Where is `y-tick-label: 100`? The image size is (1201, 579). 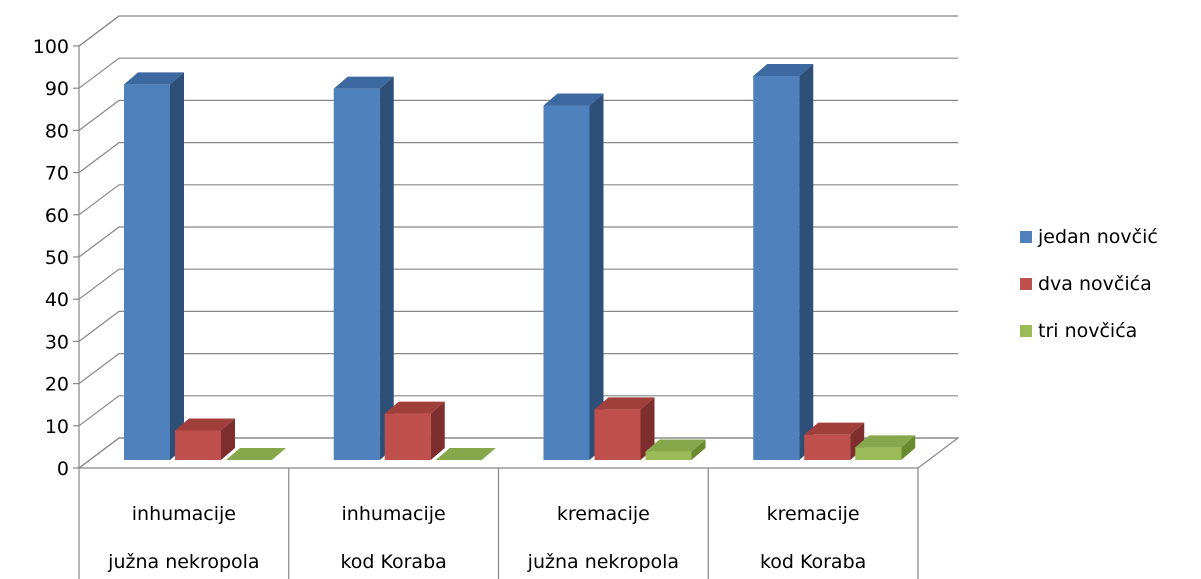 y-tick-label: 100 is located at coordinates (51, 47).